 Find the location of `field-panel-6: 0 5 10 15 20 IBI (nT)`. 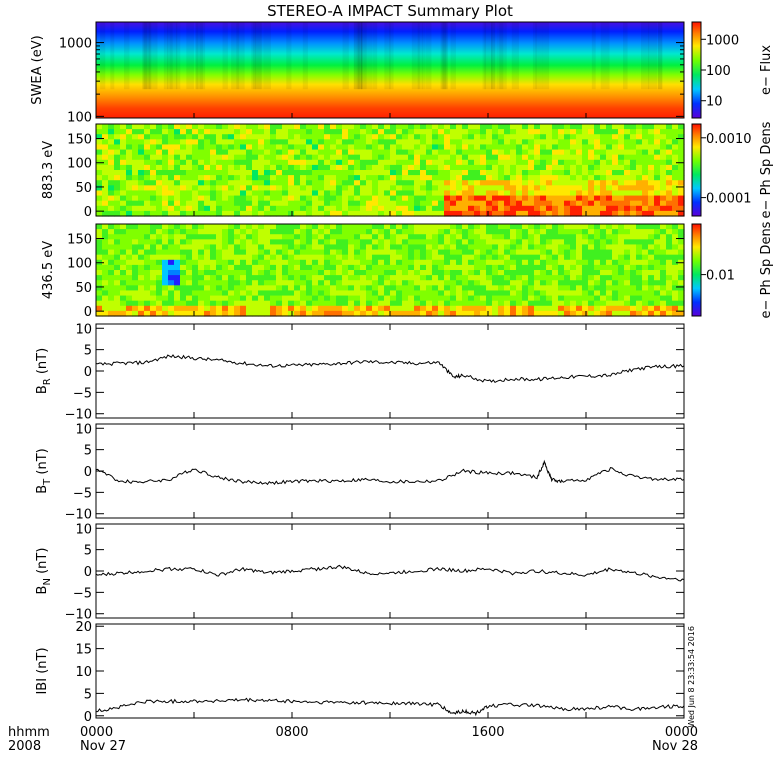

field-panel-6: 0 5 10 15 20 IBI (nT) is located at coordinates (360, 672).